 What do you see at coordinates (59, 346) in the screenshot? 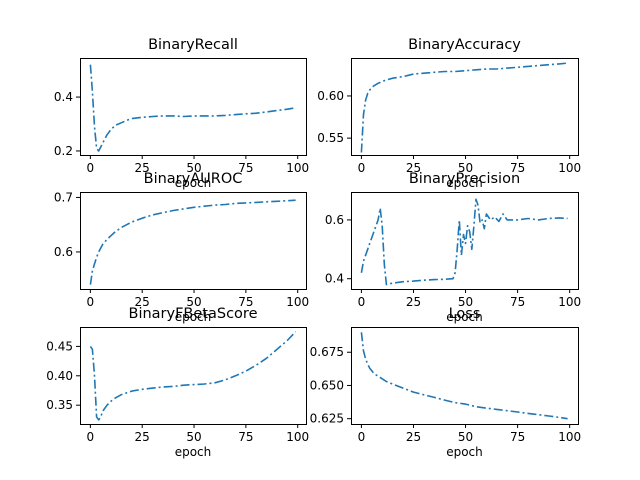
I see `y-tick-label: 0.45` at bounding box center [59, 346].